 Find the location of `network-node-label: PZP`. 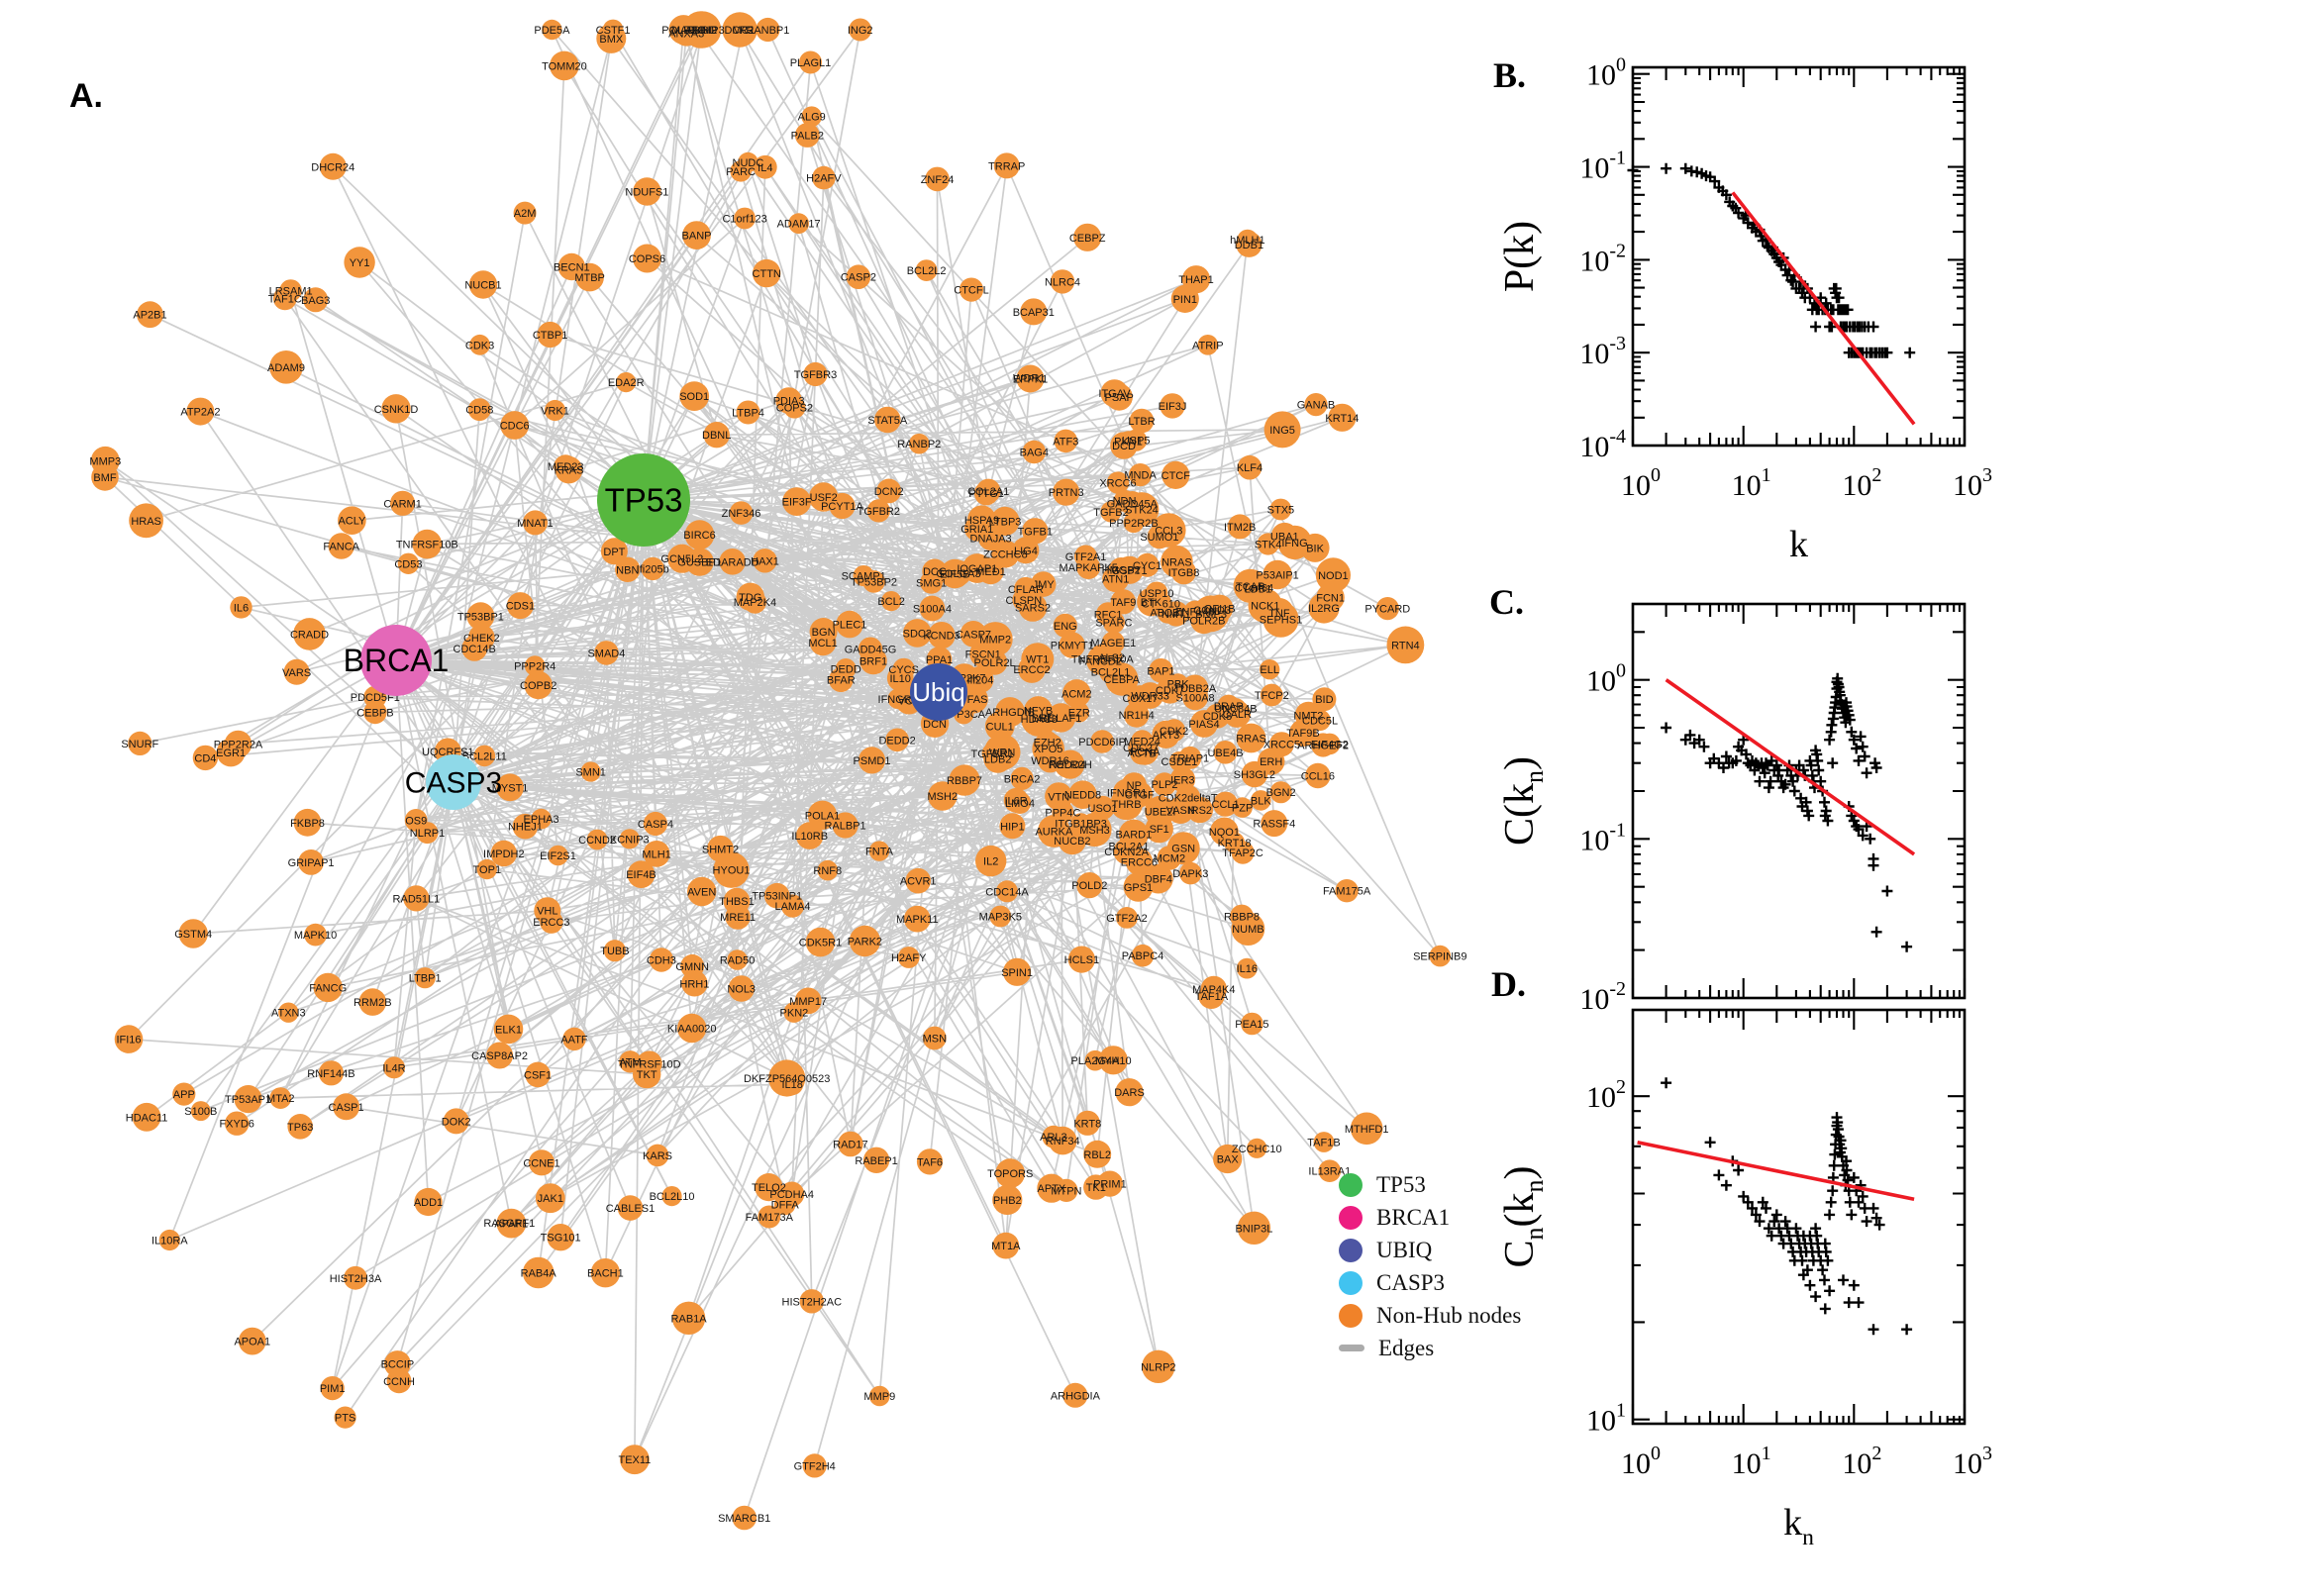

network-node-label: PZP is located at coordinates (1243, 809).